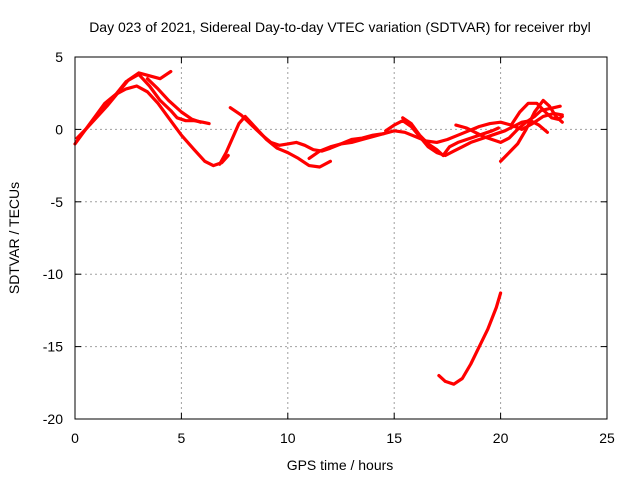 The image size is (640, 480). I want to click on series-line-track-f, so click(307, 129).